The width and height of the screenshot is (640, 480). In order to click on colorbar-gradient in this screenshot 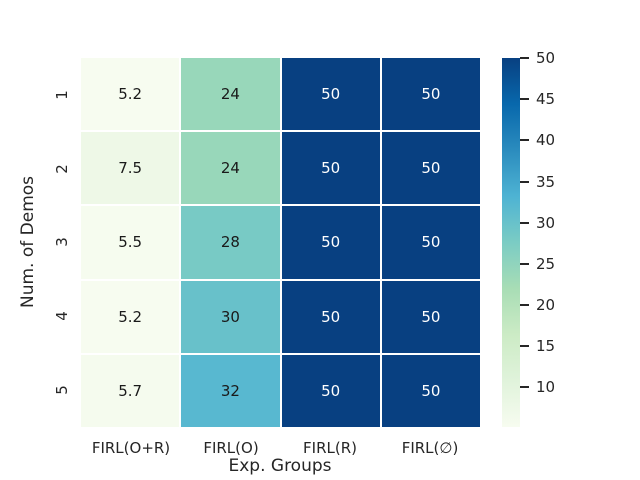, I will do `click(511, 242)`.